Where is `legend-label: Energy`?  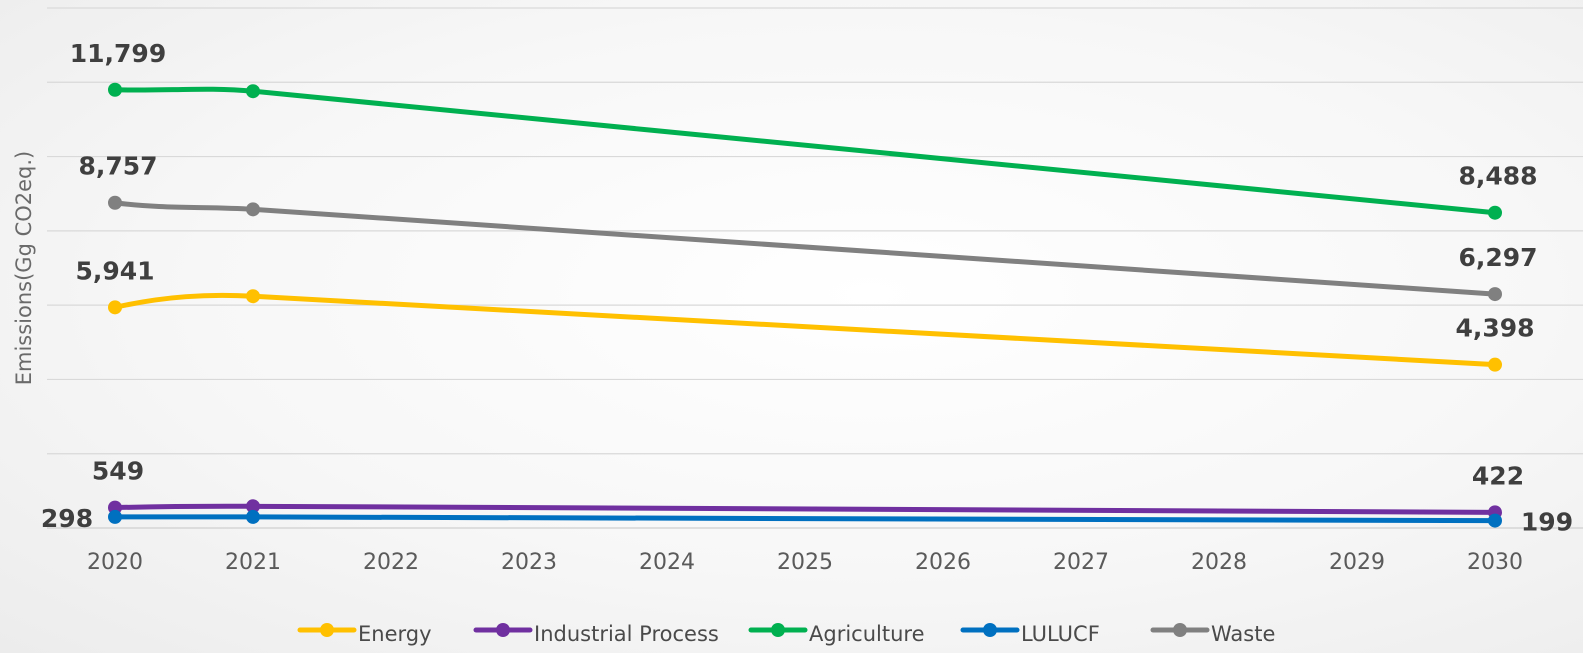
legend-label: Energy is located at coordinates (395, 634).